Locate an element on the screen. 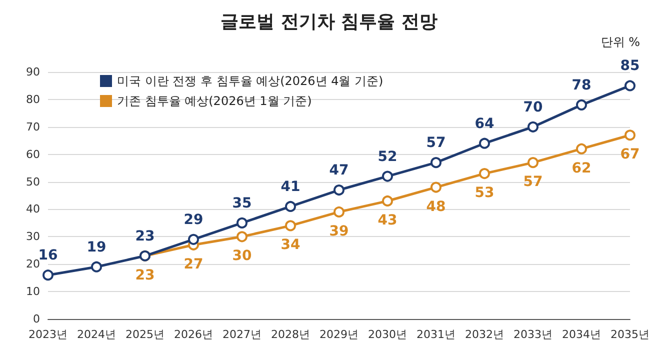 The image size is (658, 361). data-label: 62 is located at coordinates (582, 168).